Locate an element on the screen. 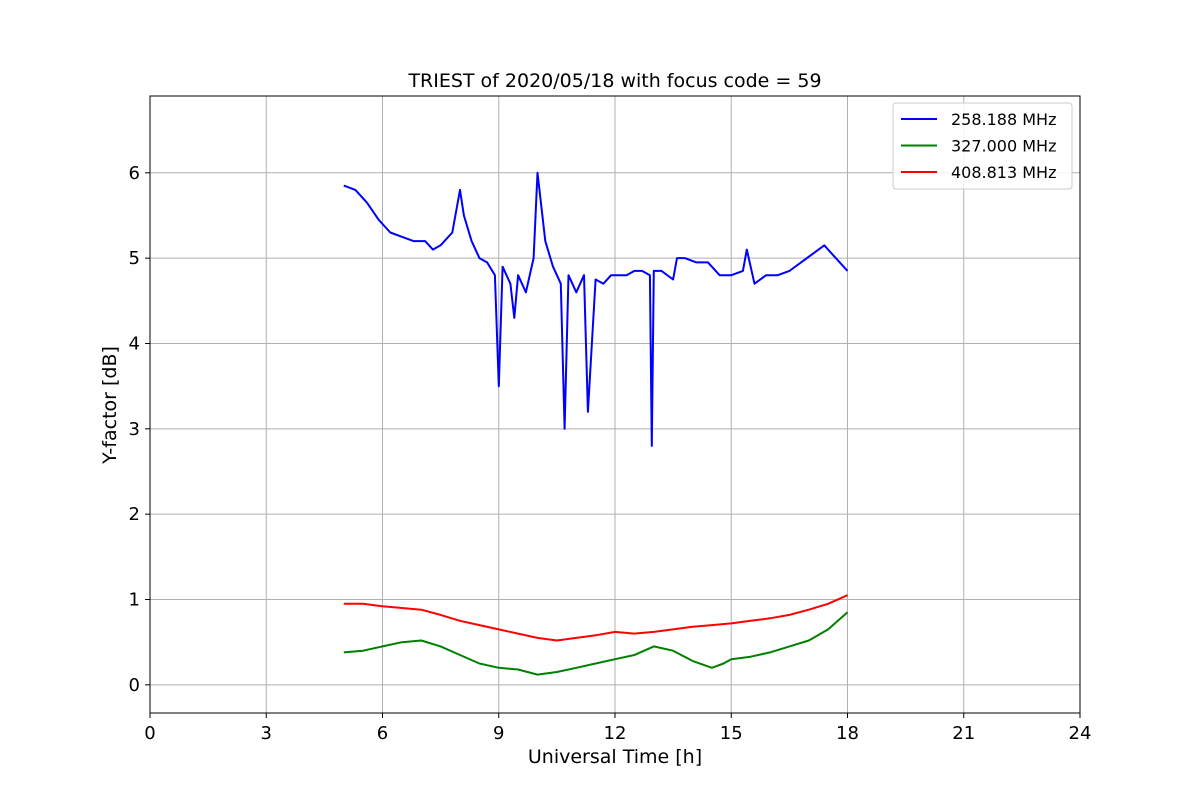 This screenshot has width=1200, height=800. legend-box is located at coordinates (982, 146).